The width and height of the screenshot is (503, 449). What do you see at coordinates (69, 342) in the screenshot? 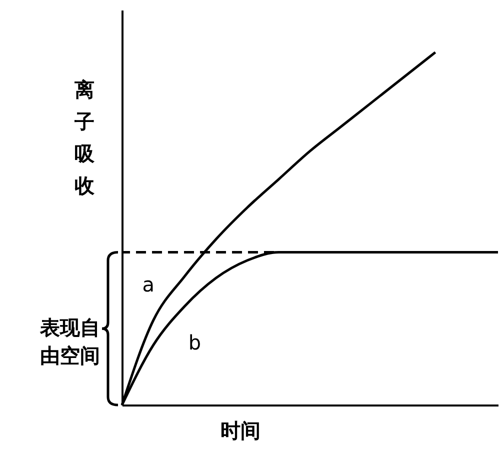
I see `text: 表现自由空间` at bounding box center [69, 342].